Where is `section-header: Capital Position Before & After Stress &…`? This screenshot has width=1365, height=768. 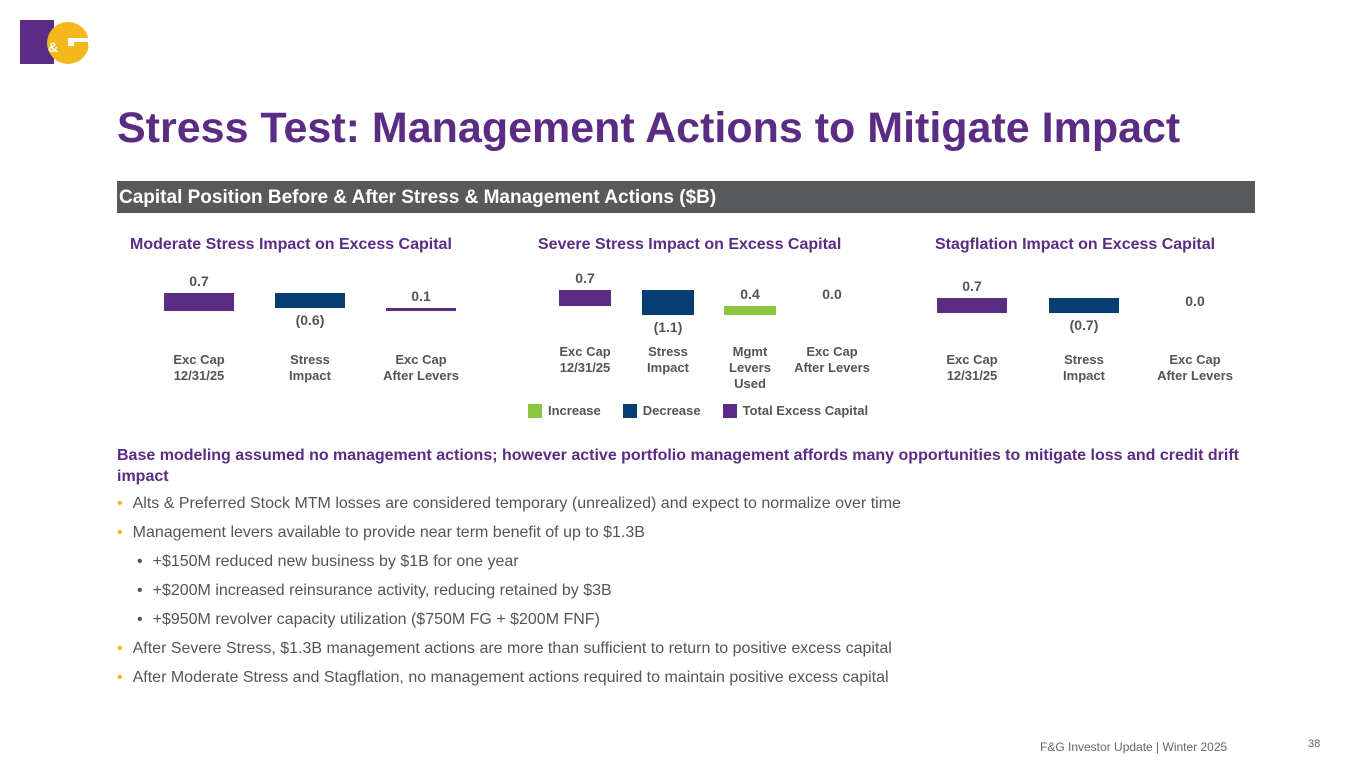
section-header: Capital Position Before & After Stress &… is located at coordinates (686, 197).